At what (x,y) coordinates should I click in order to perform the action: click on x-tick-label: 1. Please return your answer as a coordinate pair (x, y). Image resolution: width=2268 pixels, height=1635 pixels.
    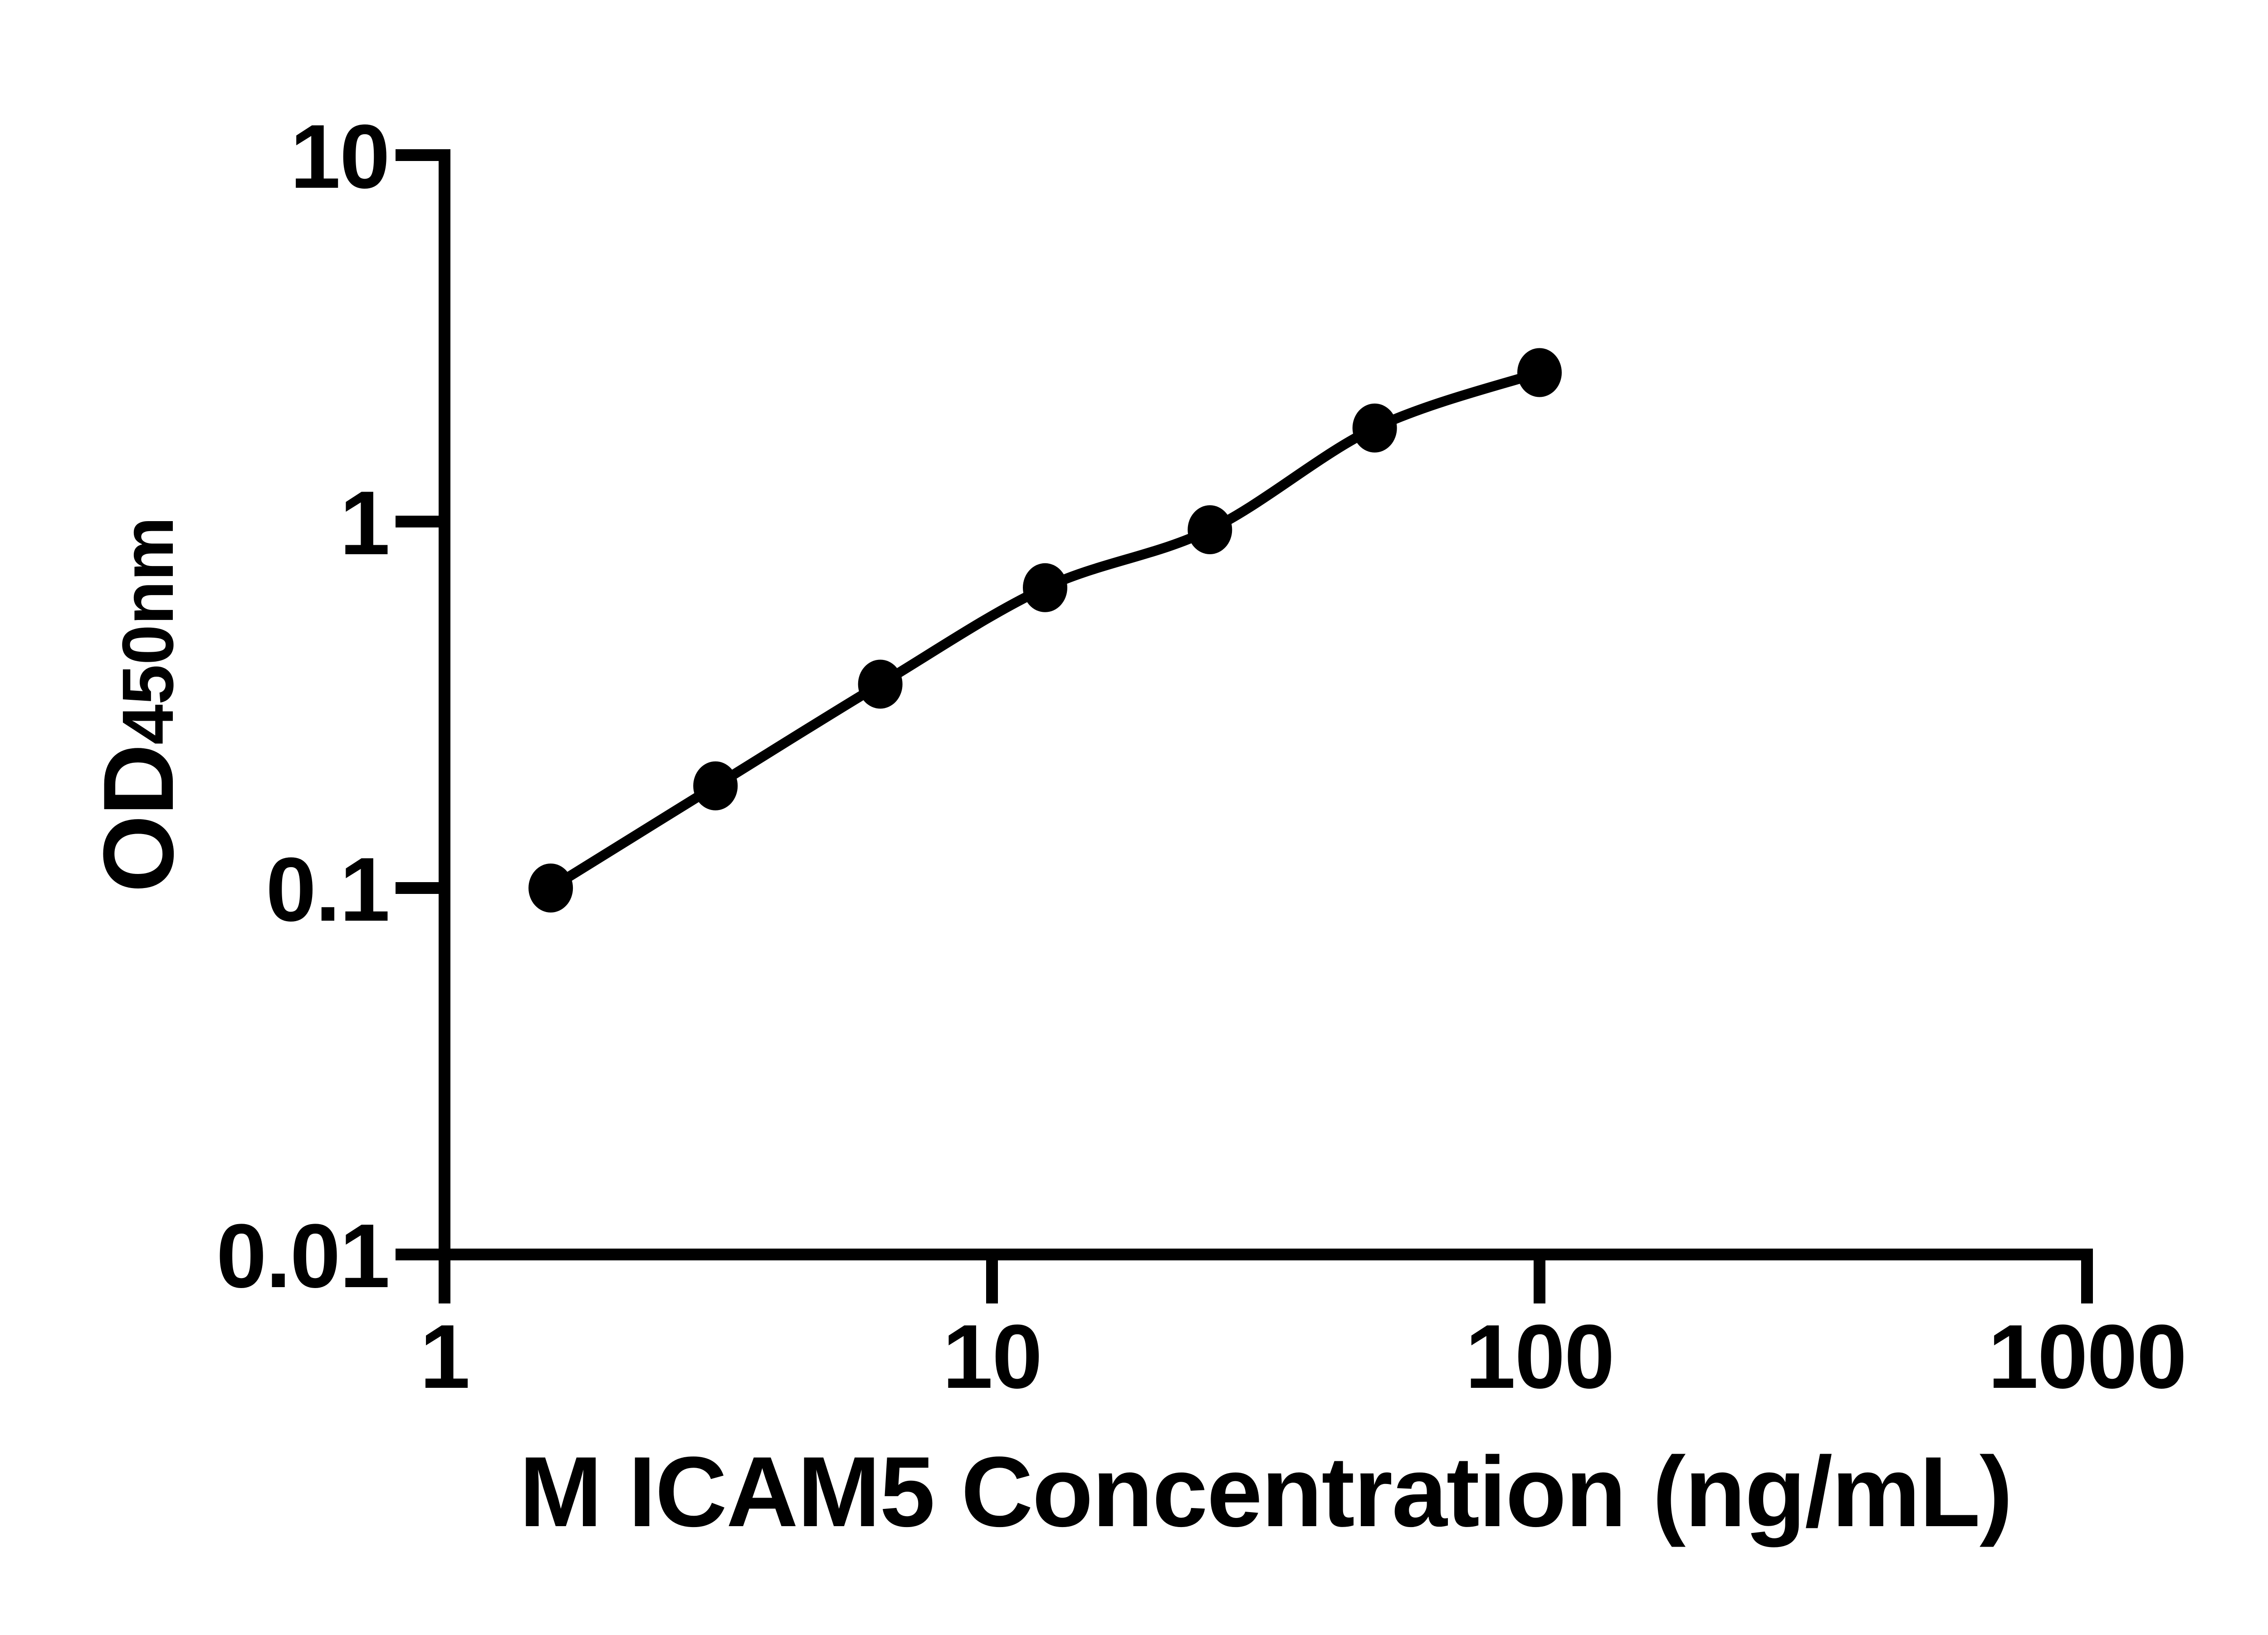
    Looking at the image, I should click on (445, 1356).